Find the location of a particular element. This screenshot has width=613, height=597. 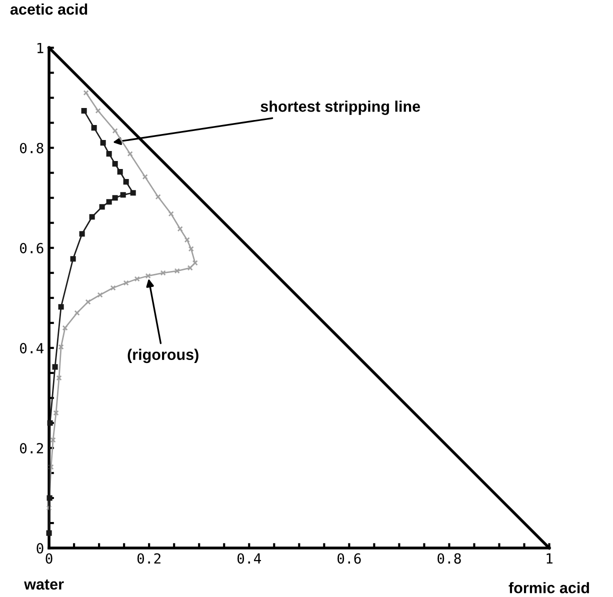

y-axis-title: acetic acid is located at coordinates (49, 9).